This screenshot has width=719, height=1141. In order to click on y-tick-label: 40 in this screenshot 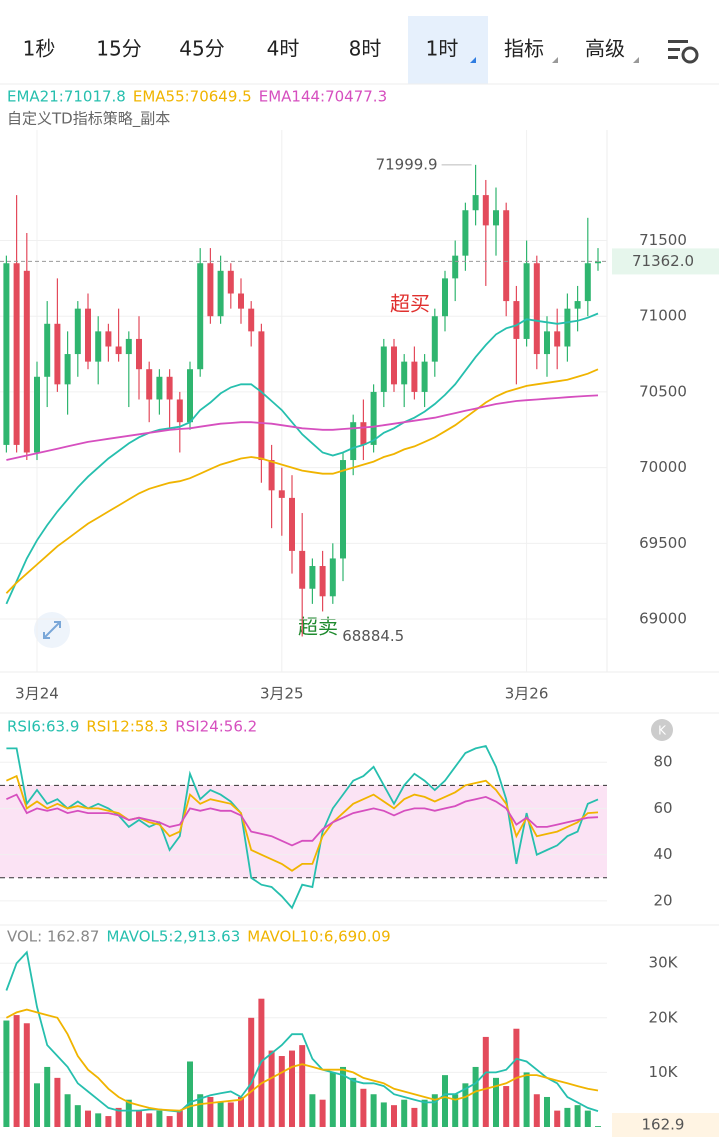, I will do `click(662, 854)`.